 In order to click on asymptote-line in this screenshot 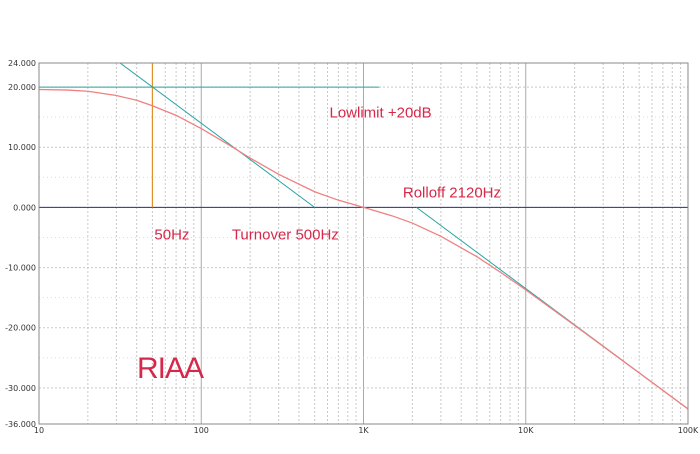, I will do `click(217, 135)`.